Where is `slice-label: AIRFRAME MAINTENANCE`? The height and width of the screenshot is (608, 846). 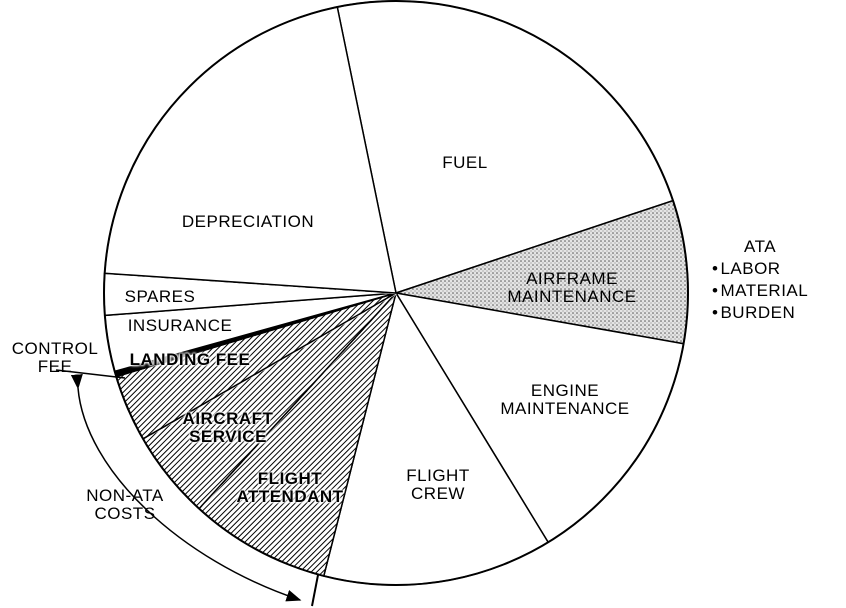
slice-label: AIRFRAME MAINTENANCE is located at coordinates (572, 287).